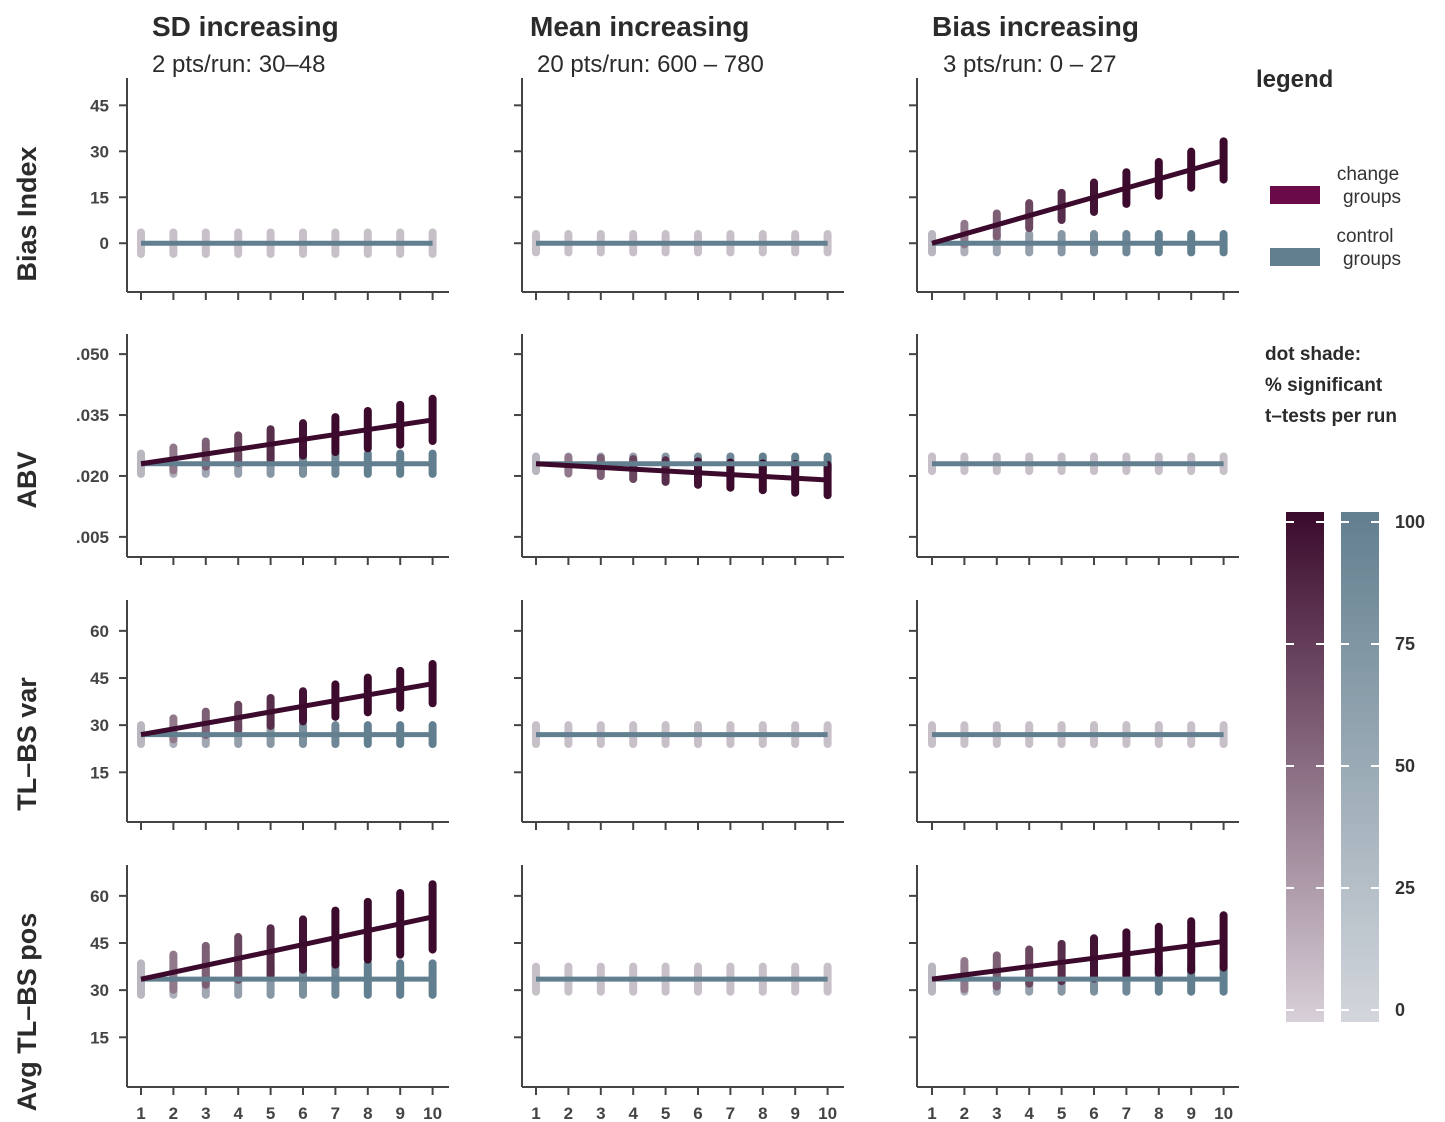 Image resolution: width=1445 pixels, height=1122 pixels. I want to click on column-title-mean: Mean increasing, so click(639, 26).